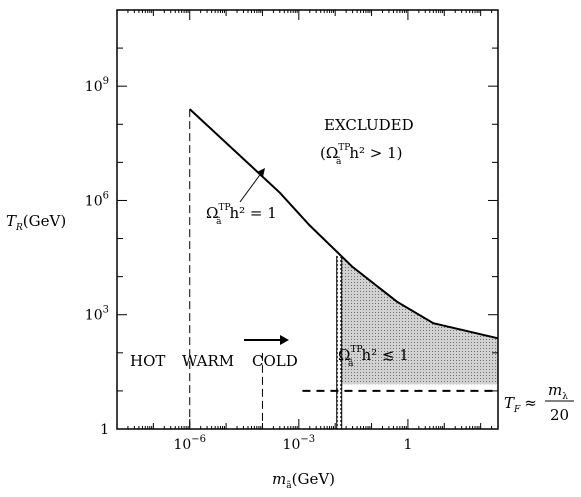 The width and height of the screenshot is (581, 497). What do you see at coordinates (198, 439) in the screenshot?
I see `x-tick-label-exp: −6` at bounding box center [198, 439].